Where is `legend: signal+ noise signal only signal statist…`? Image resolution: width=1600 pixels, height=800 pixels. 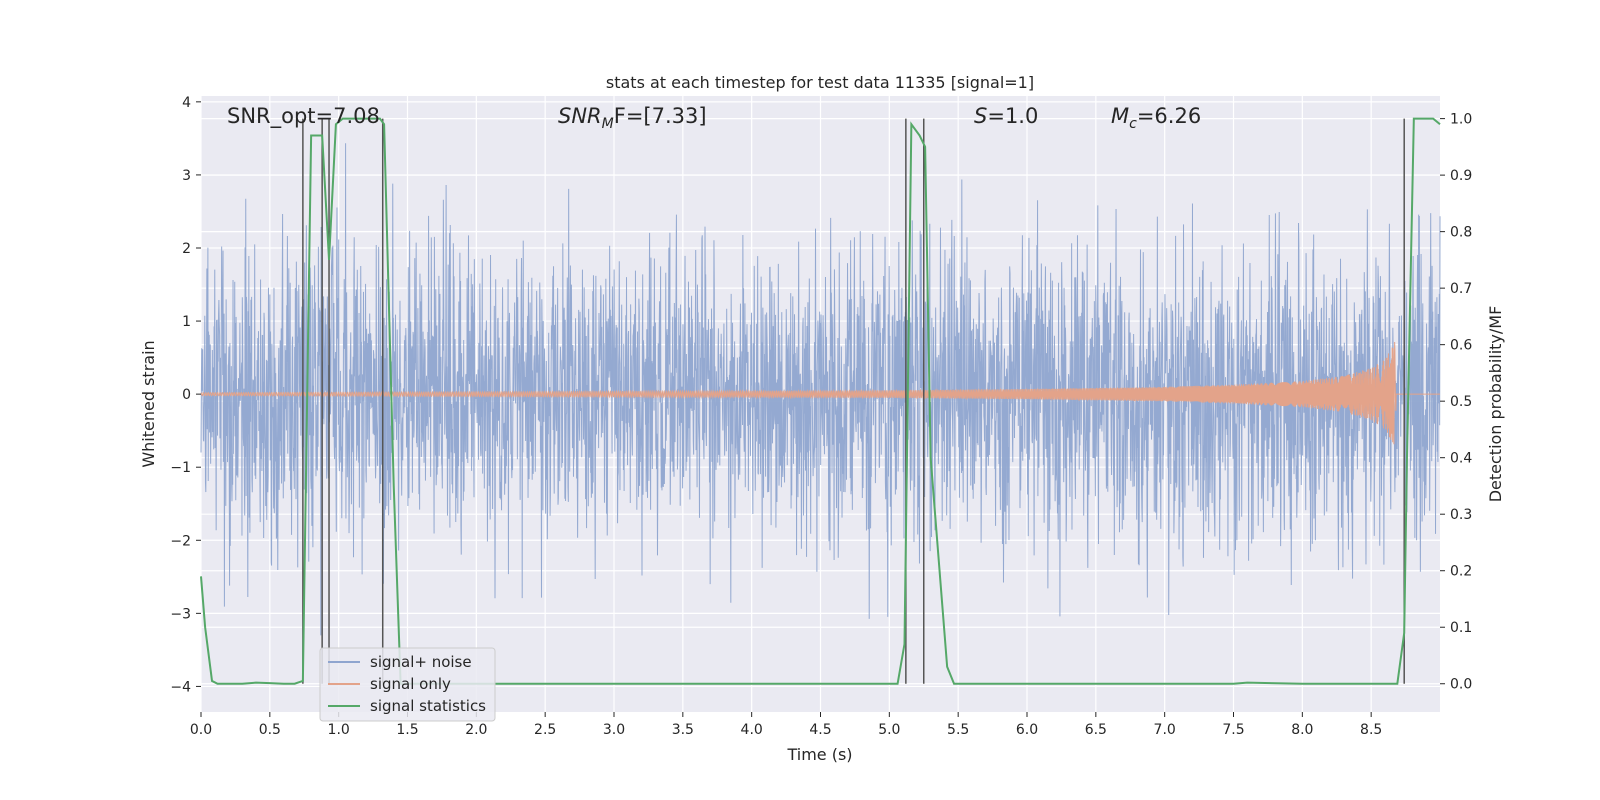
legend: signal+ noise signal only signal statist… is located at coordinates (407, 684).